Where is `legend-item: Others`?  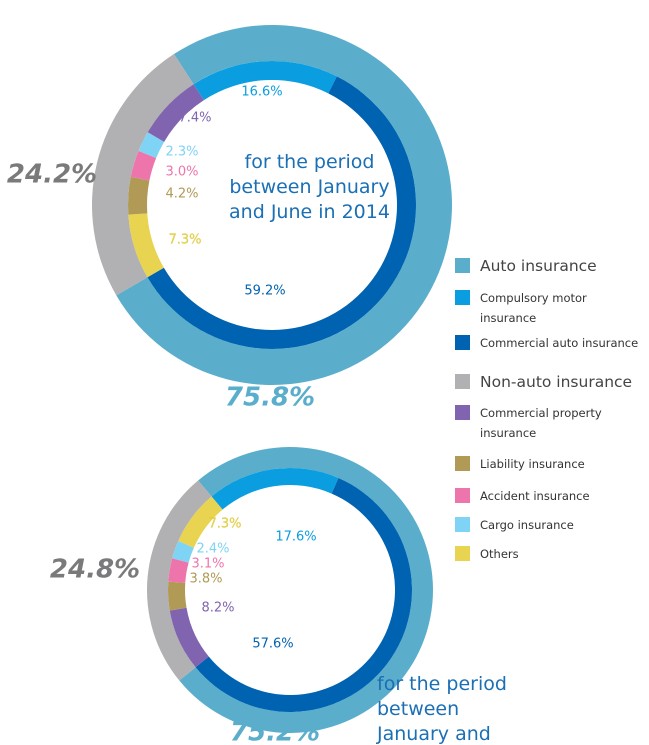 legend-item: Others is located at coordinates (487, 555).